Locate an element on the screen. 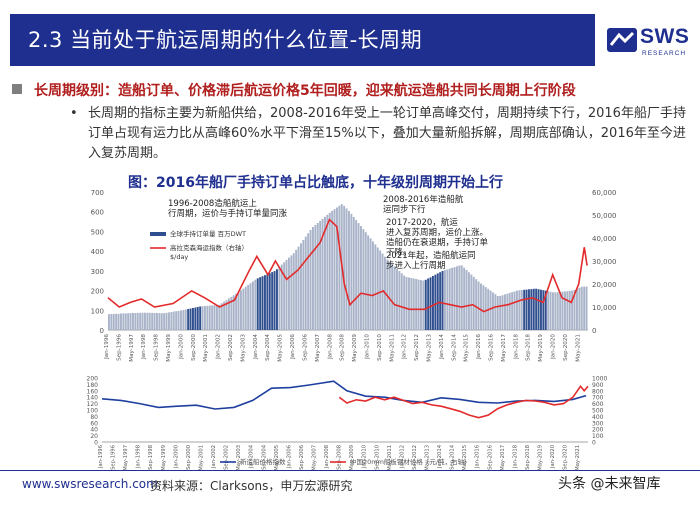  chart-annotation: 下降。 is located at coordinates (399, 252).